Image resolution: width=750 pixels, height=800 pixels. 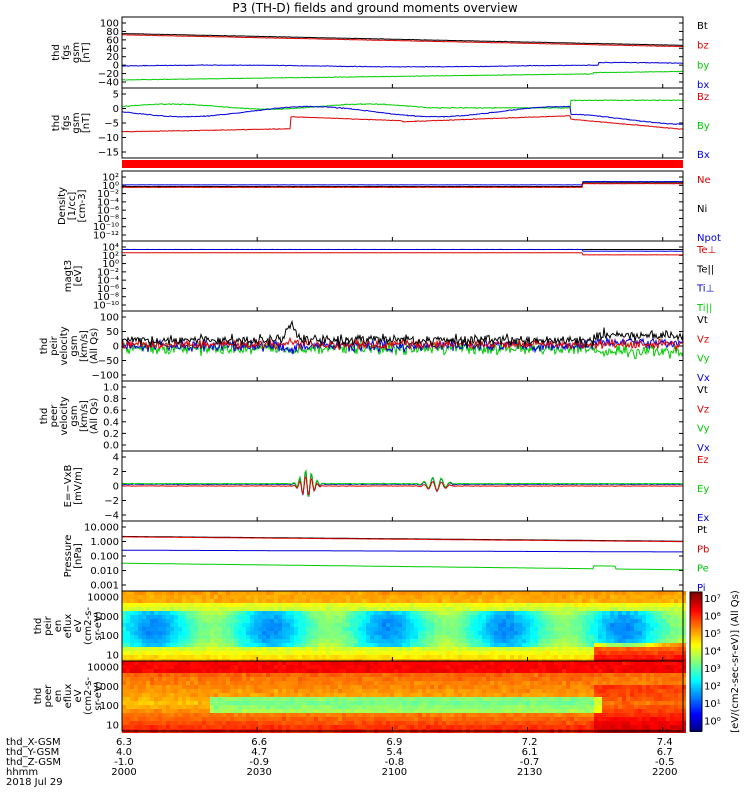 I want to click on panel-8-ylabel-line: Pressure, so click(x=68, y=556).